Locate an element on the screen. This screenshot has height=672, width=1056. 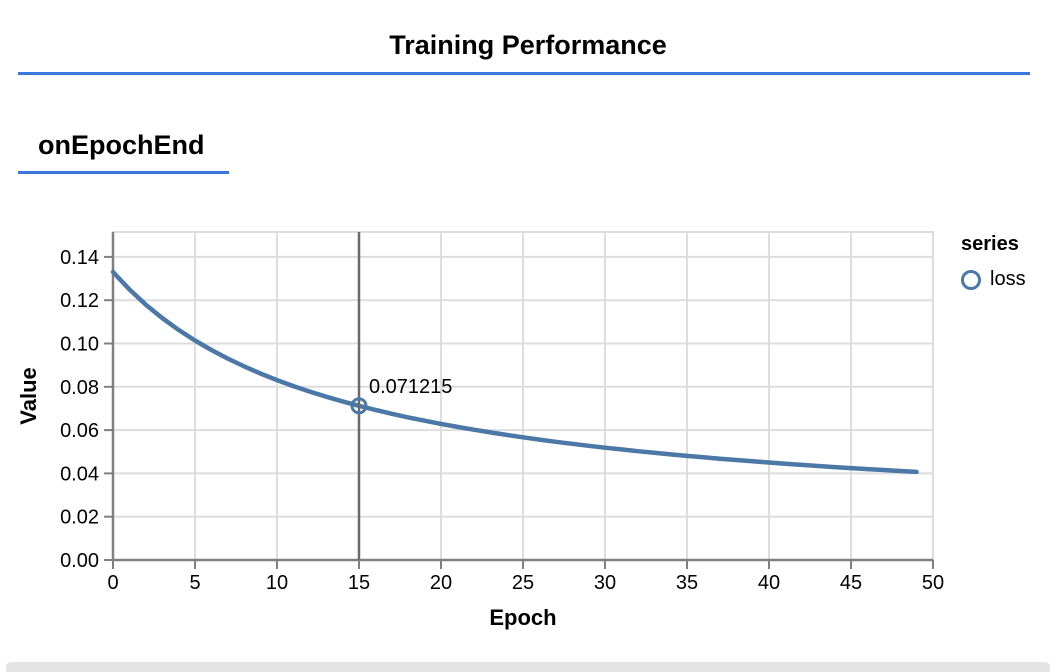
x-tick-label: 25 is located at coordinates (523, 583).